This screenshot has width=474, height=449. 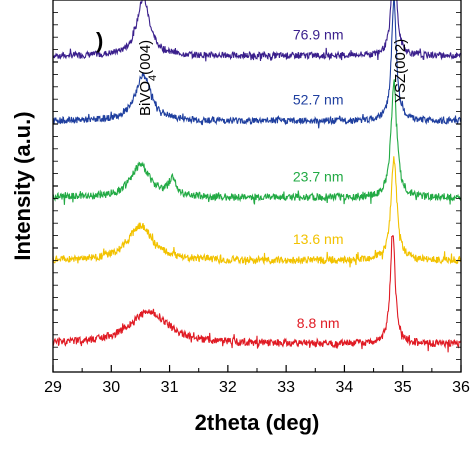 I want to click on x-tick-label: 31, so click(x=170, y=387).